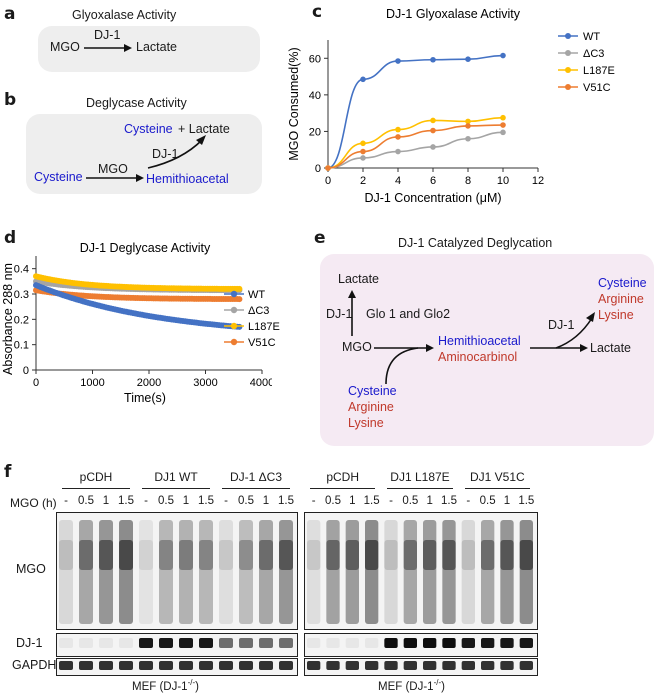 This screenshot has height=693, width=657. What do you see at coordinates (149, 383) in the screenshot?
I see `chart-d-x-tick-label: 2000` at bounding box center [149, 383].